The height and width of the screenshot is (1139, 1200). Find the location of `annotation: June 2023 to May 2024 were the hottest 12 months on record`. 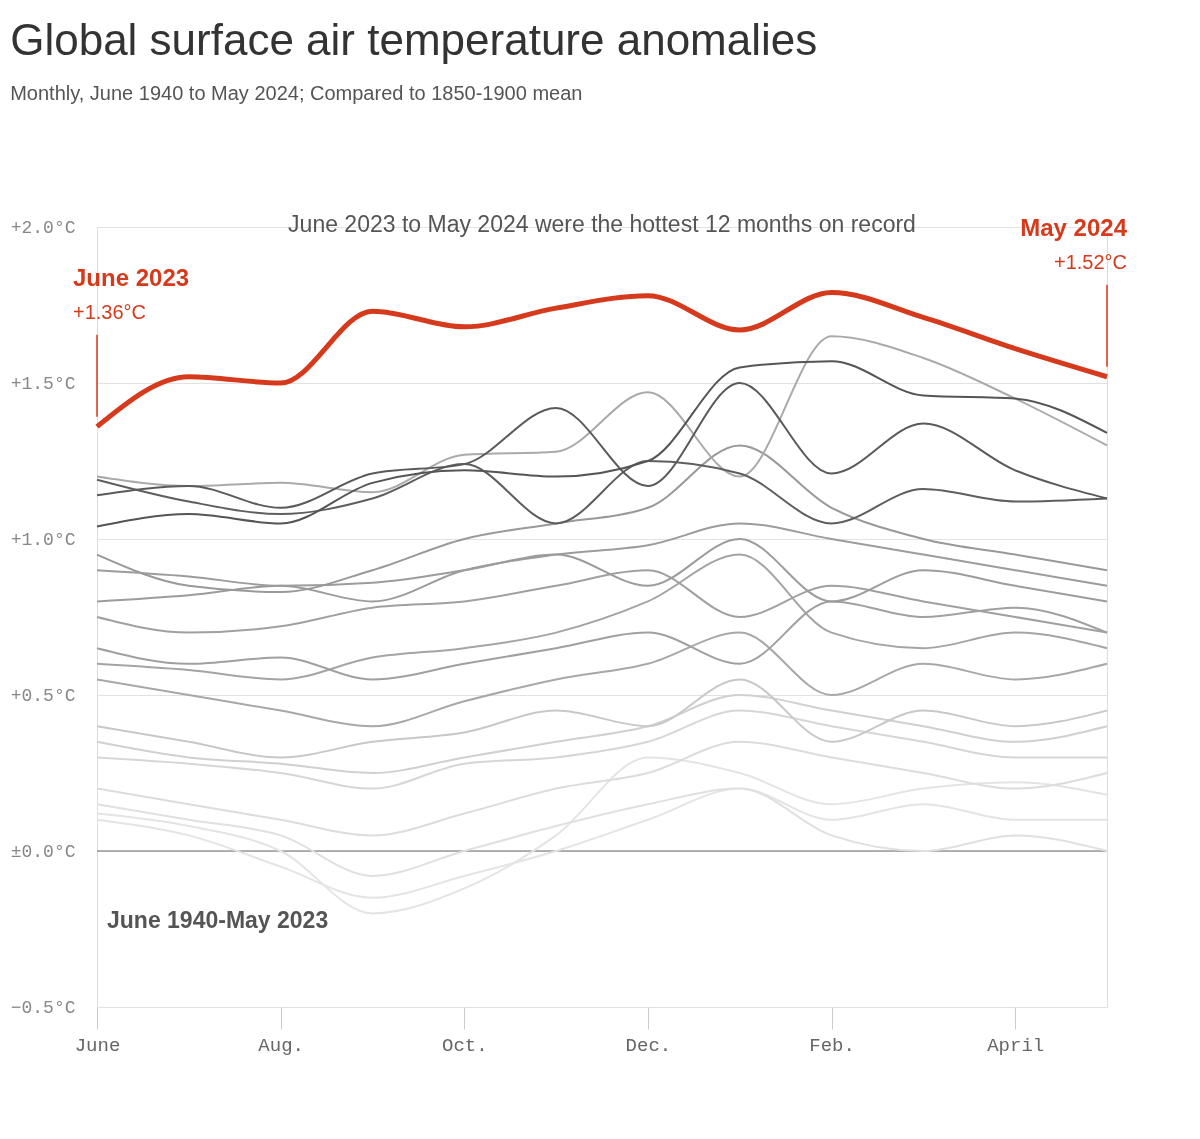

annotation: June 2023 to May 2024 were the hottest 12 months on record is located at coordinates (602, 224).